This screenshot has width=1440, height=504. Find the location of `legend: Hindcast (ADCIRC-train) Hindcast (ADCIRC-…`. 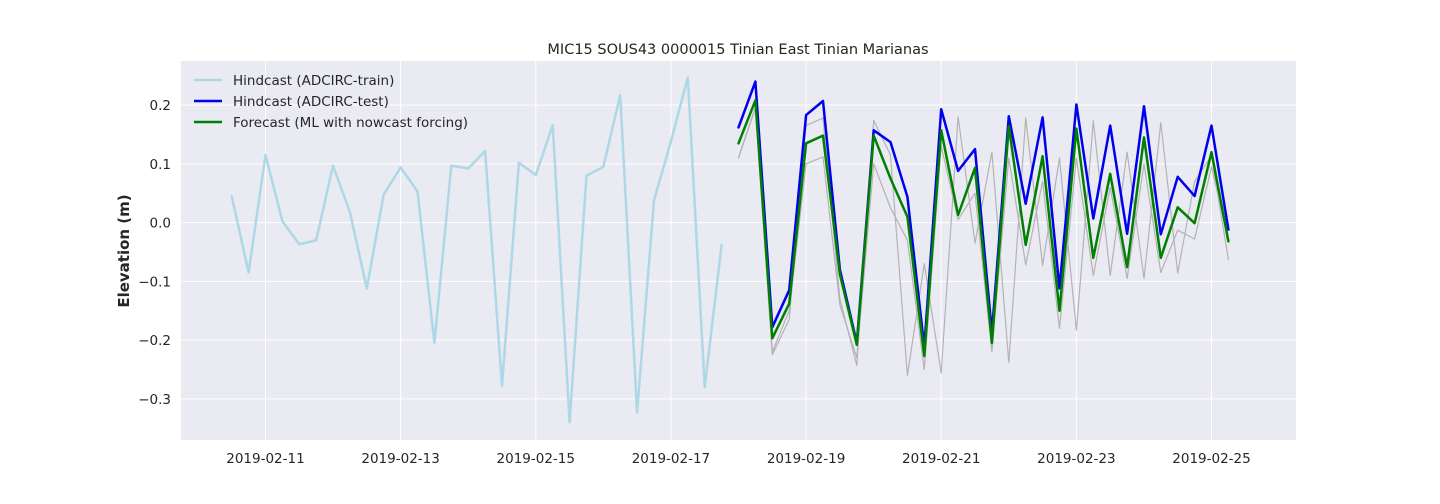

legend: Hindcast (ADCIRC-train) Hindcast (ADCIRC-… is located at coordinates (331, 102).